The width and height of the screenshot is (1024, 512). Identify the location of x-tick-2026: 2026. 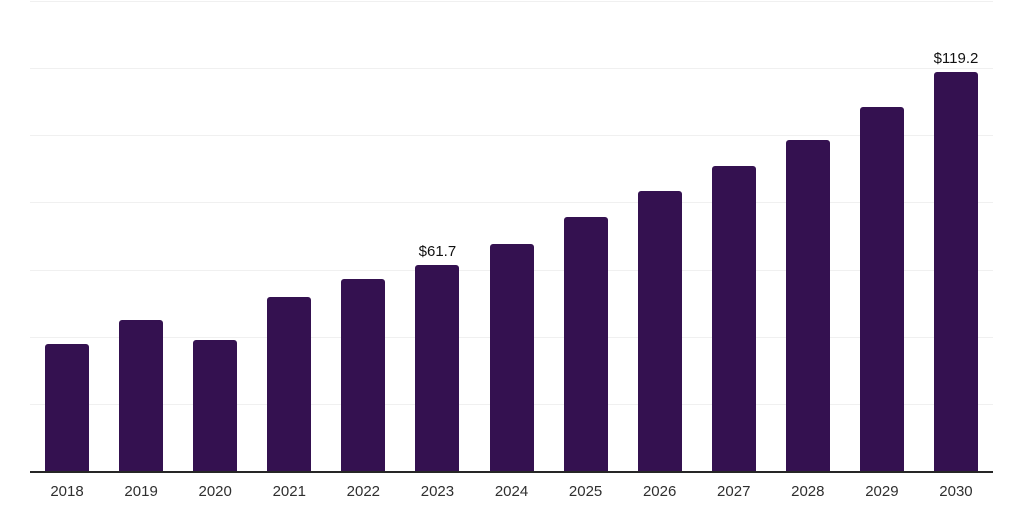
(659, 491).